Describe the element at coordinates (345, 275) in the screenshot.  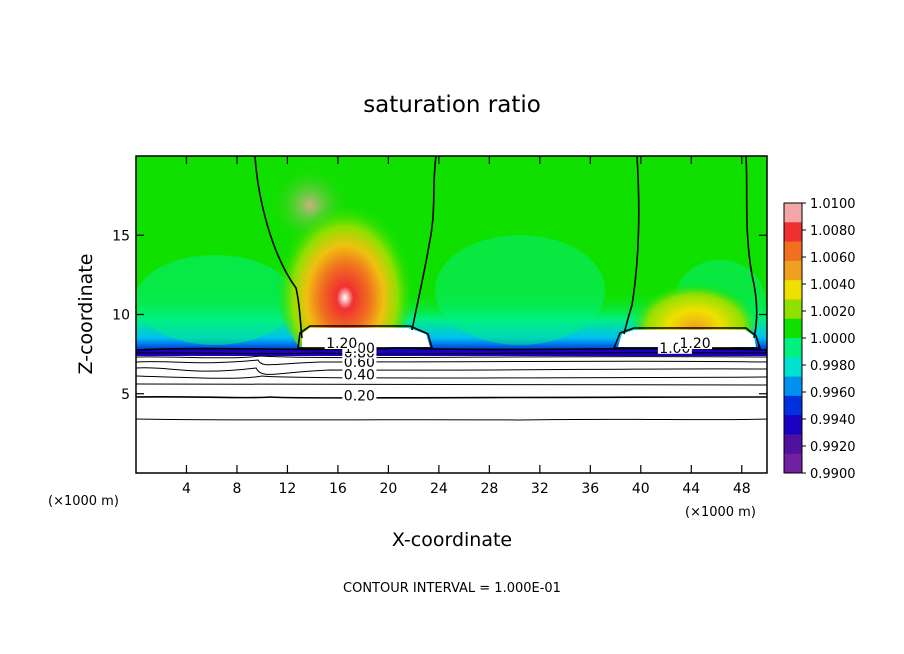
I see `warm-plume-left` at that location.